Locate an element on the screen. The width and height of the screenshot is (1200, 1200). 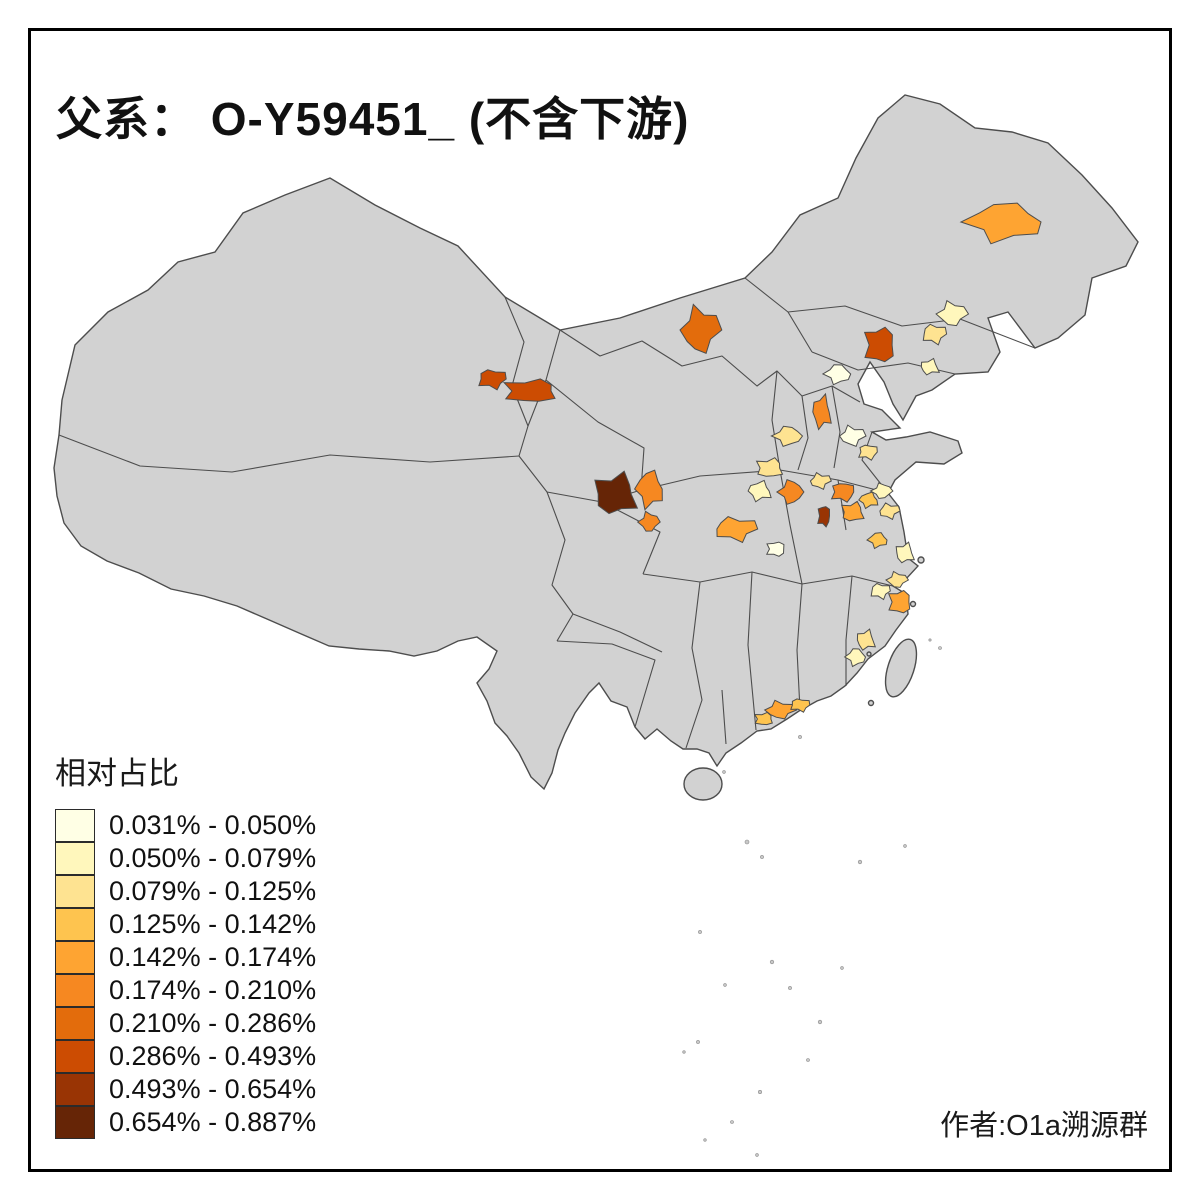
legend-row: 0.286% - 0.493% is located at coordinates (186, 1056).